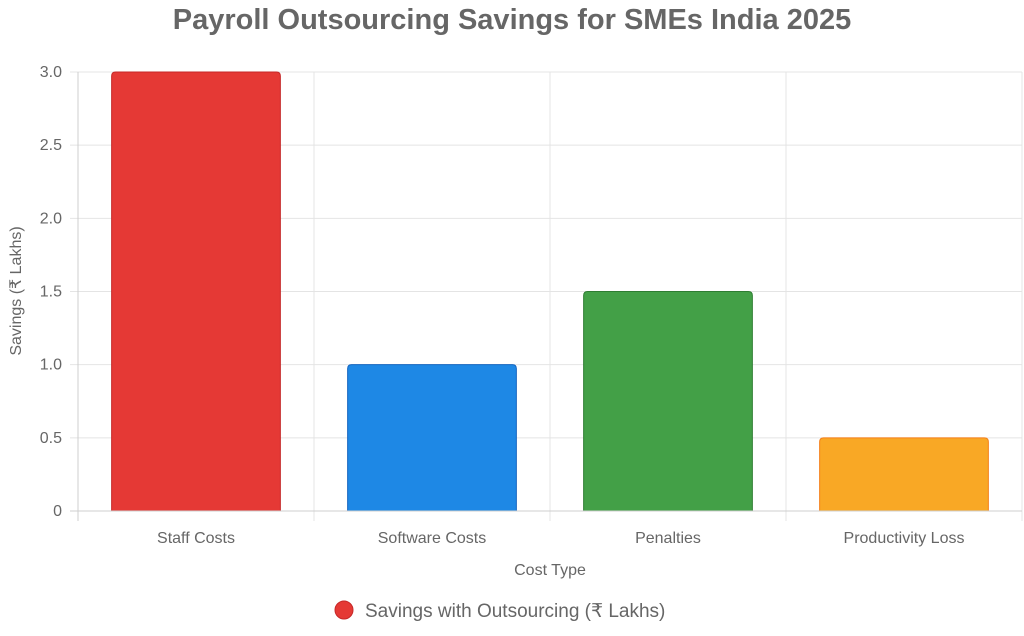 The width and height of the screenshot is (1024, 636). What do you see at coordinates (904, 474) in the screenshot?
I see `bar-productivity-loss` at bounding box center [904, 474].